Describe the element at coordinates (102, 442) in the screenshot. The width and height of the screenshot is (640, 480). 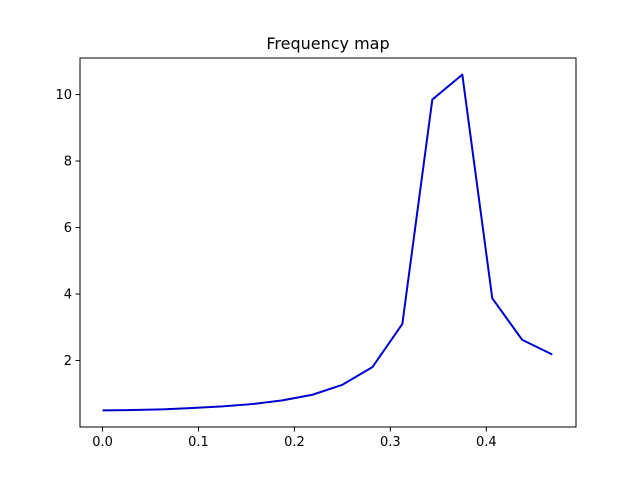
I see `x-tick-label: 0.0` at that location.